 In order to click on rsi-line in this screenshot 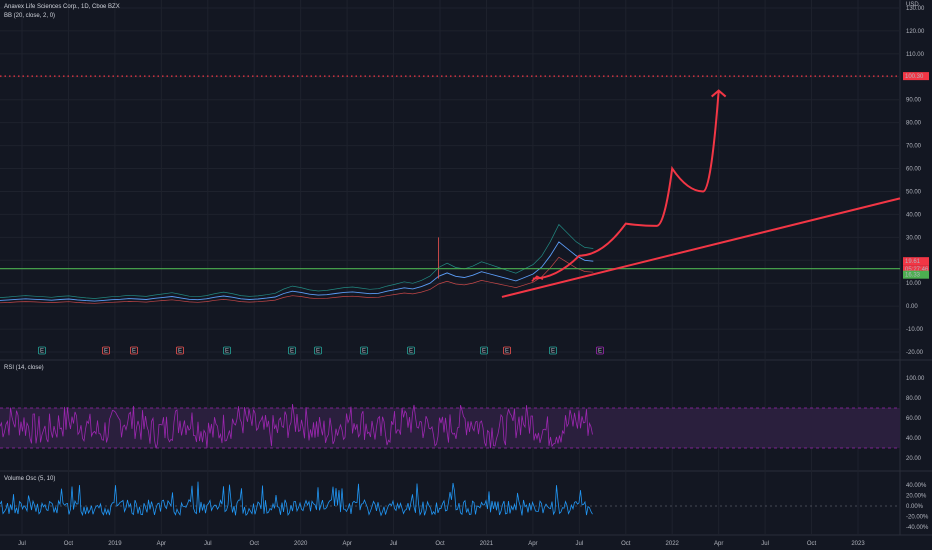, I will do `click(296, 426)`.